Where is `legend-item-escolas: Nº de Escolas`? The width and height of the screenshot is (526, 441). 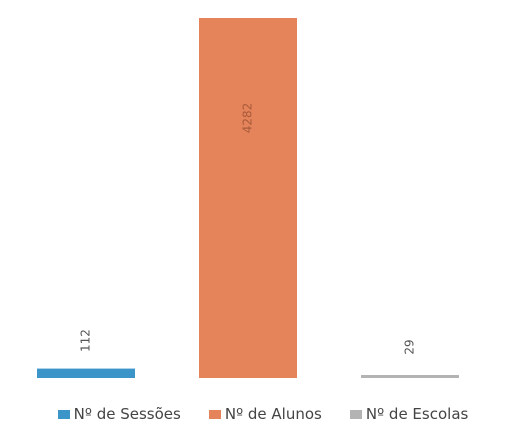 legend-item-escolas: Nº de Escolas is located at coordinates (409, 414).